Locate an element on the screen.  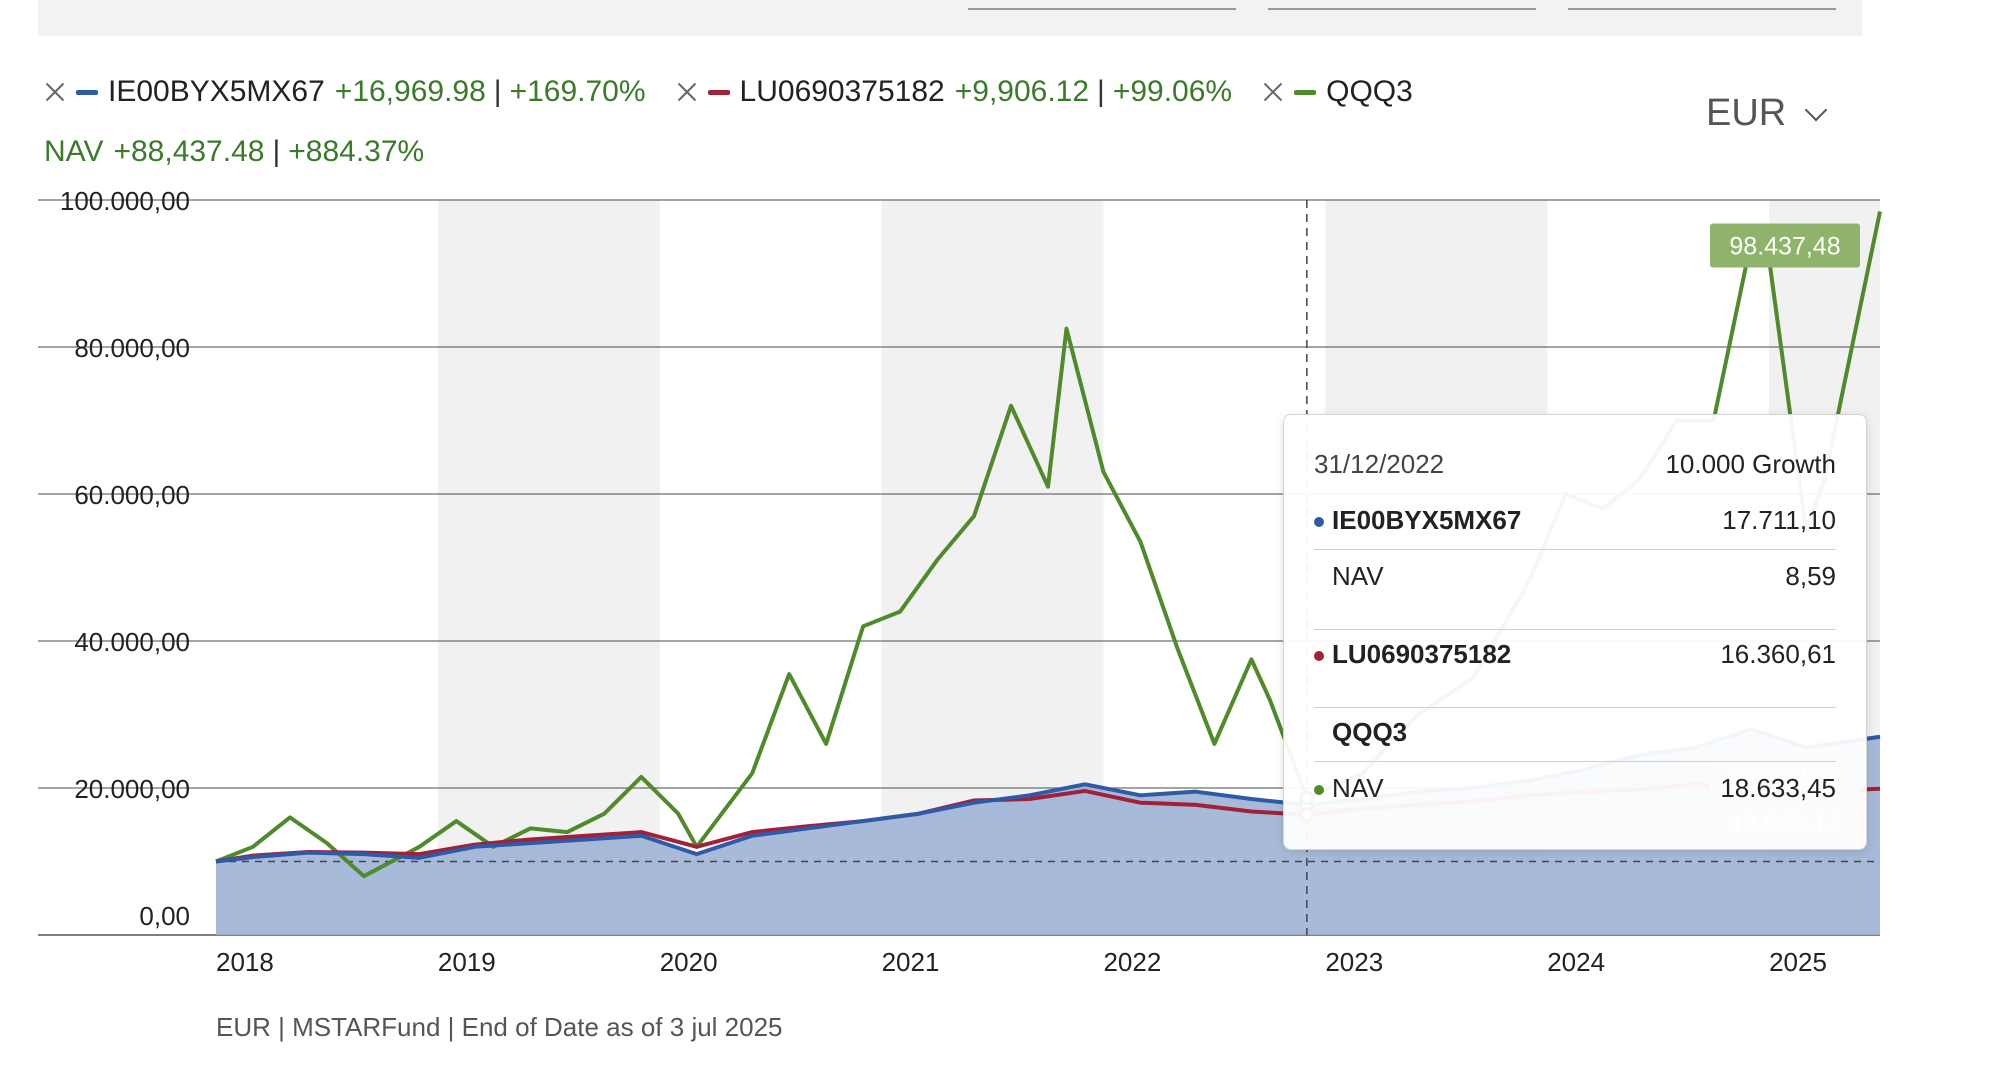
legend-item-lu0690375182: LU0690375182 +9,906.12 | +99.06% is located at coordinates (954, 92).